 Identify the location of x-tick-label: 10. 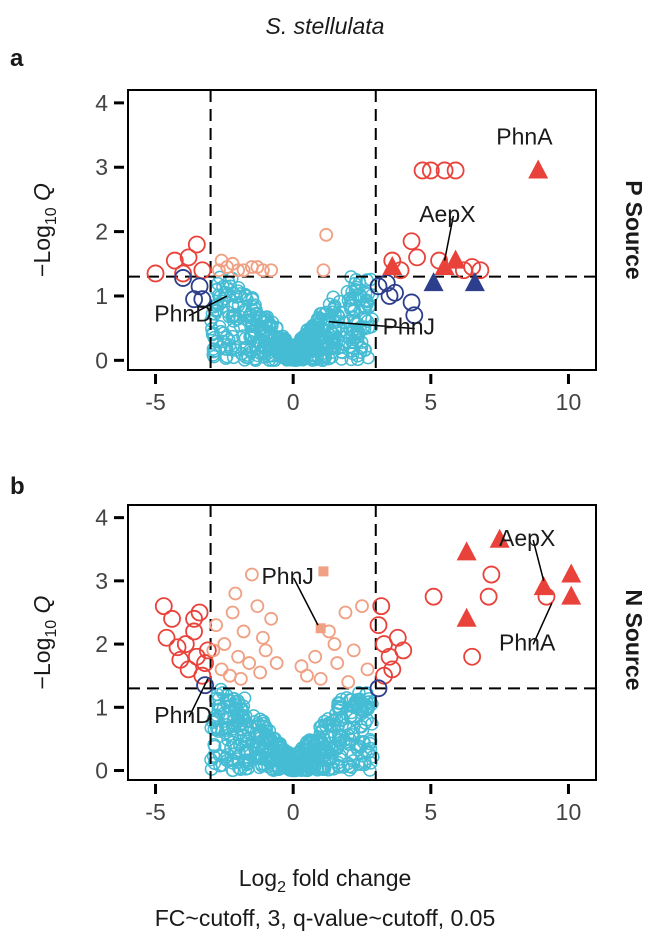
(569, 402).